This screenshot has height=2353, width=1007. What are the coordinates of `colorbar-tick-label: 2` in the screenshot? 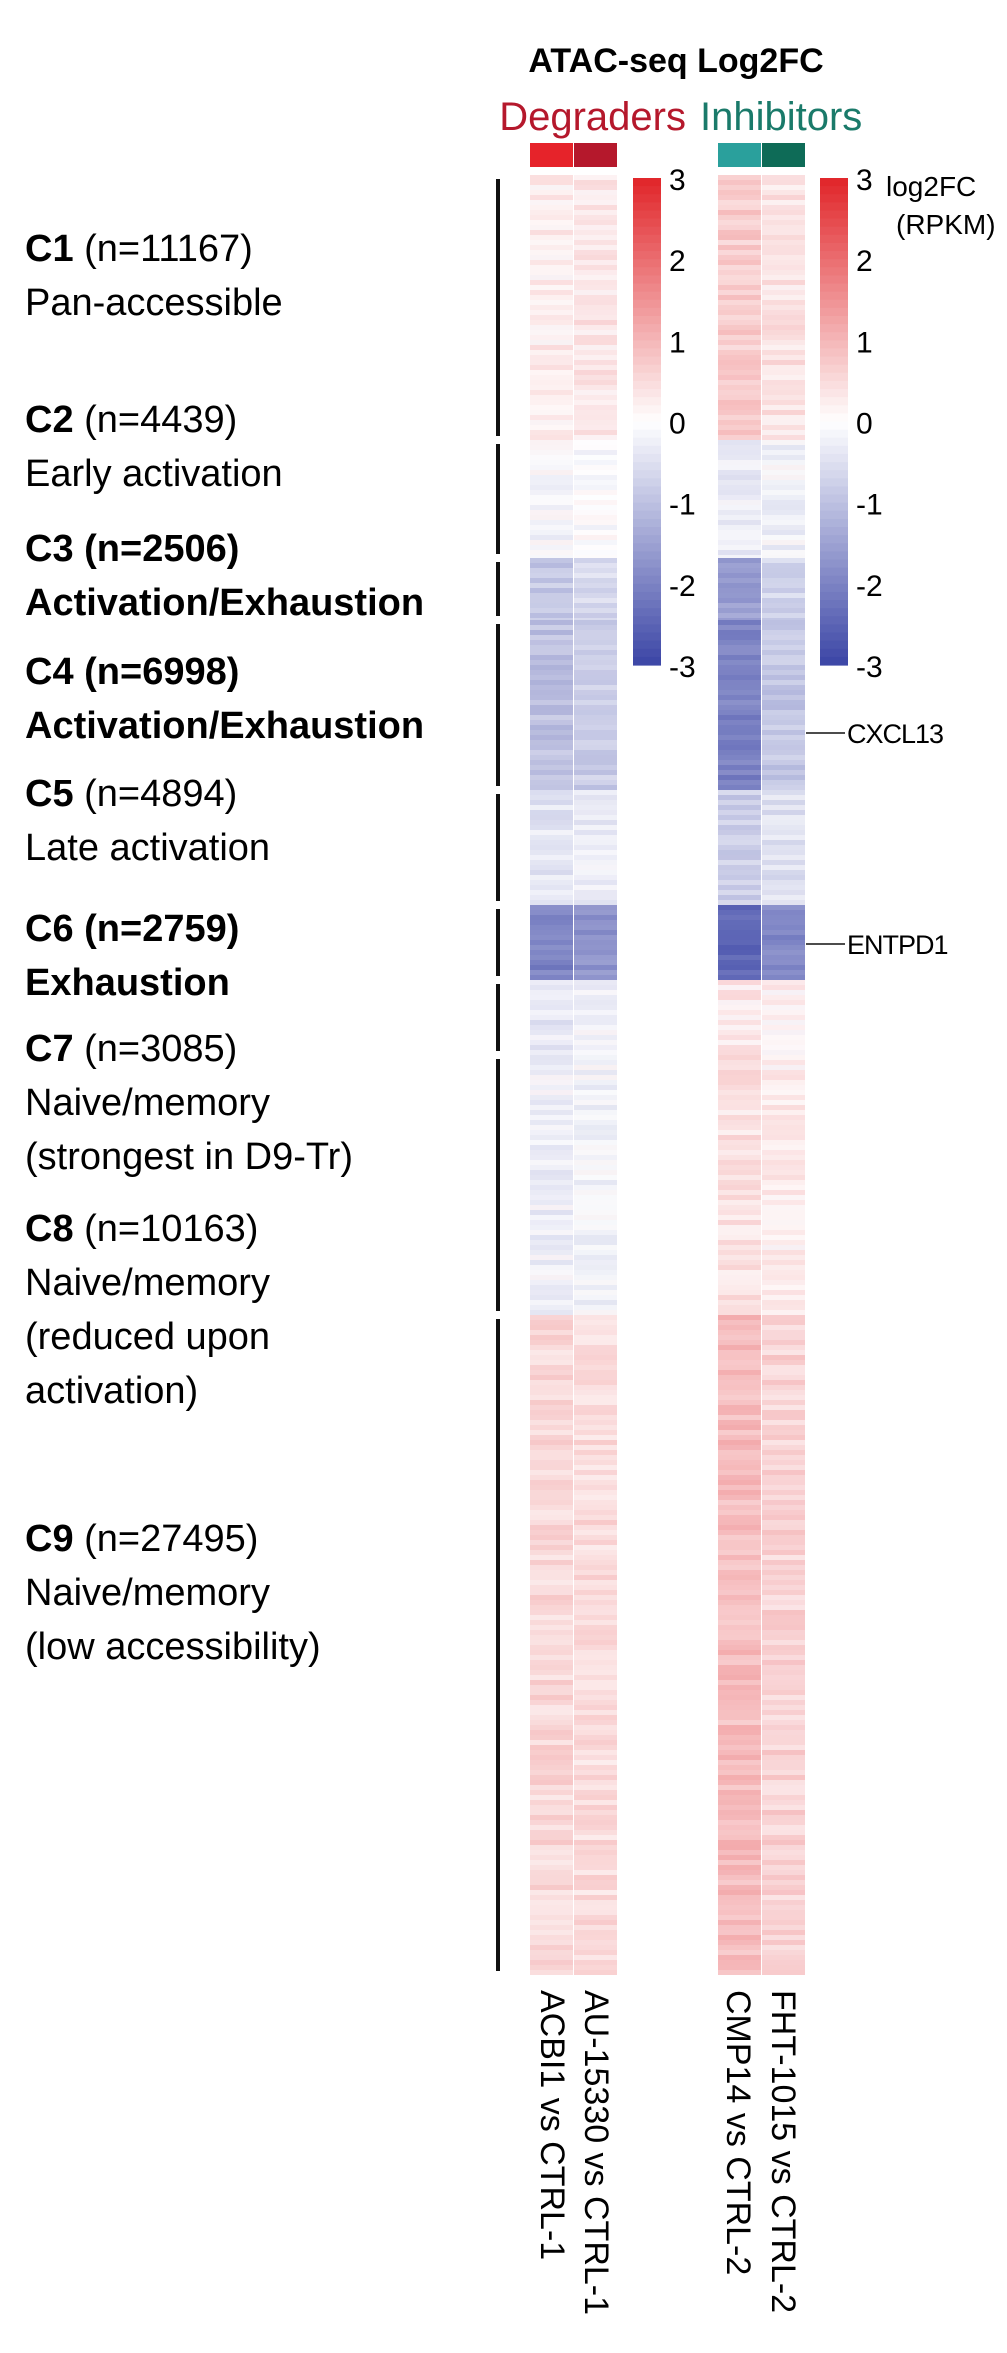 It's located at (864, 261).